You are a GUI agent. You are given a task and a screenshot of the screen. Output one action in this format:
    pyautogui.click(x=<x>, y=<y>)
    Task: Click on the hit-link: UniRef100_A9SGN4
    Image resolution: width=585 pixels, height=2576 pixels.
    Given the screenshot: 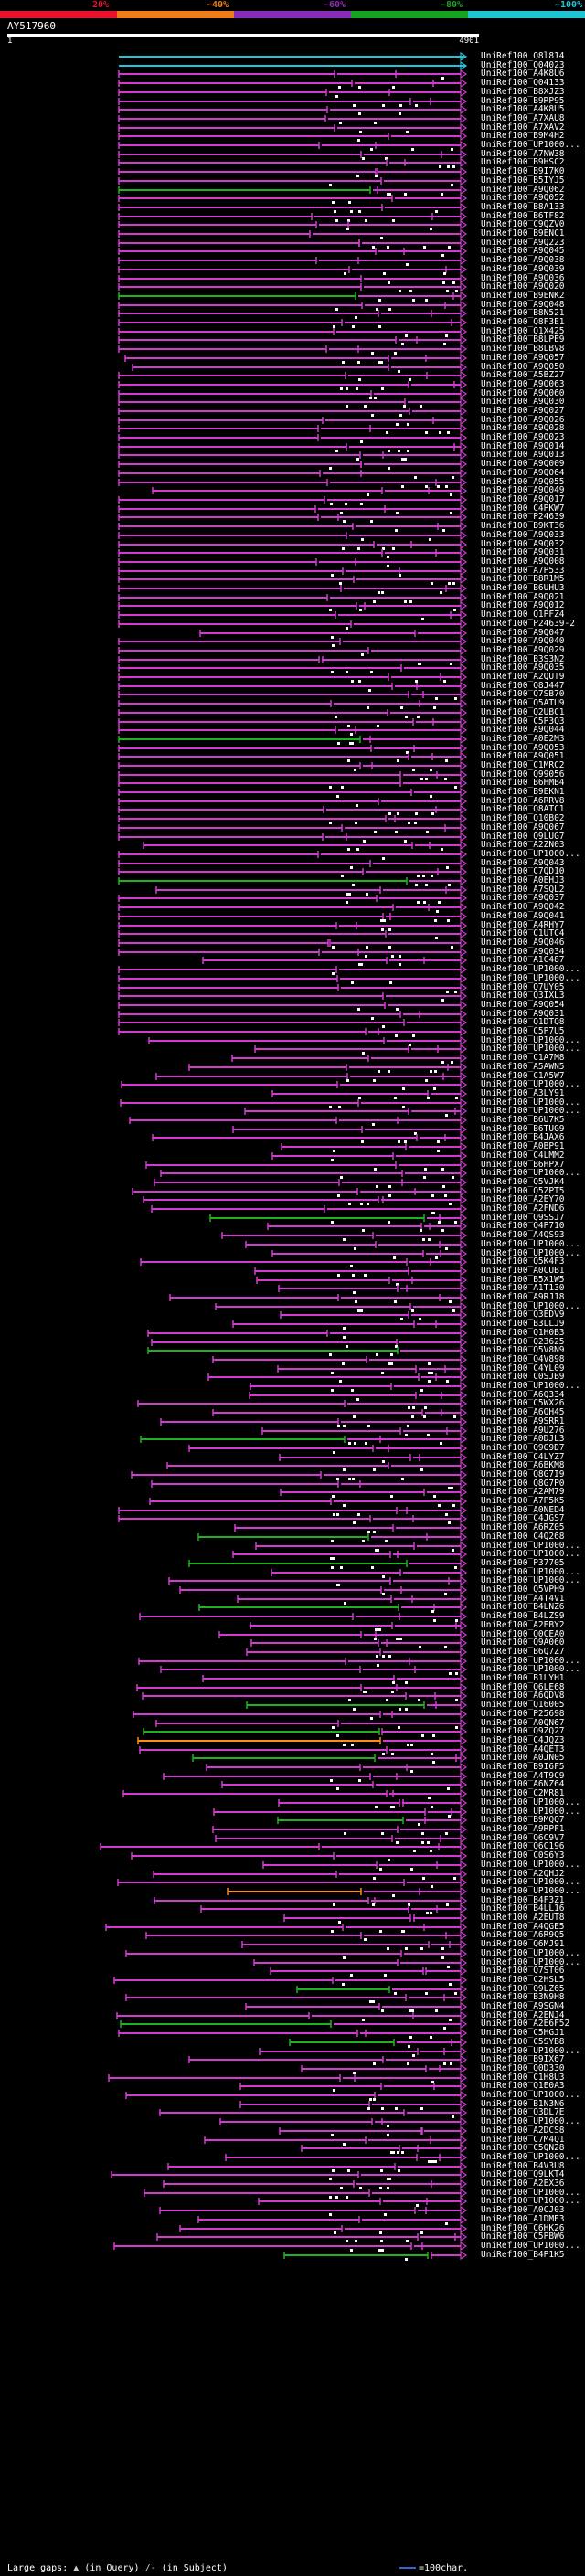 What is the action you would take?
    pyautogui.click(x=523, y=2006)
    